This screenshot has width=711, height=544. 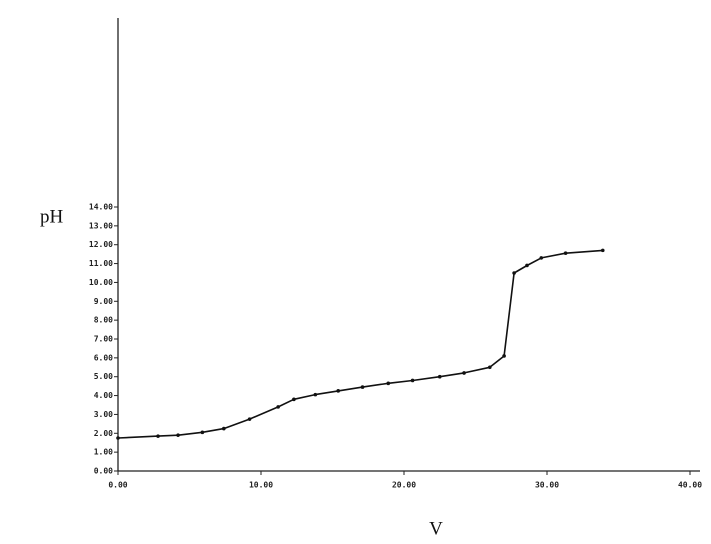 I want to click on y-tick-label: 3.00, so click(x=103, y=414).